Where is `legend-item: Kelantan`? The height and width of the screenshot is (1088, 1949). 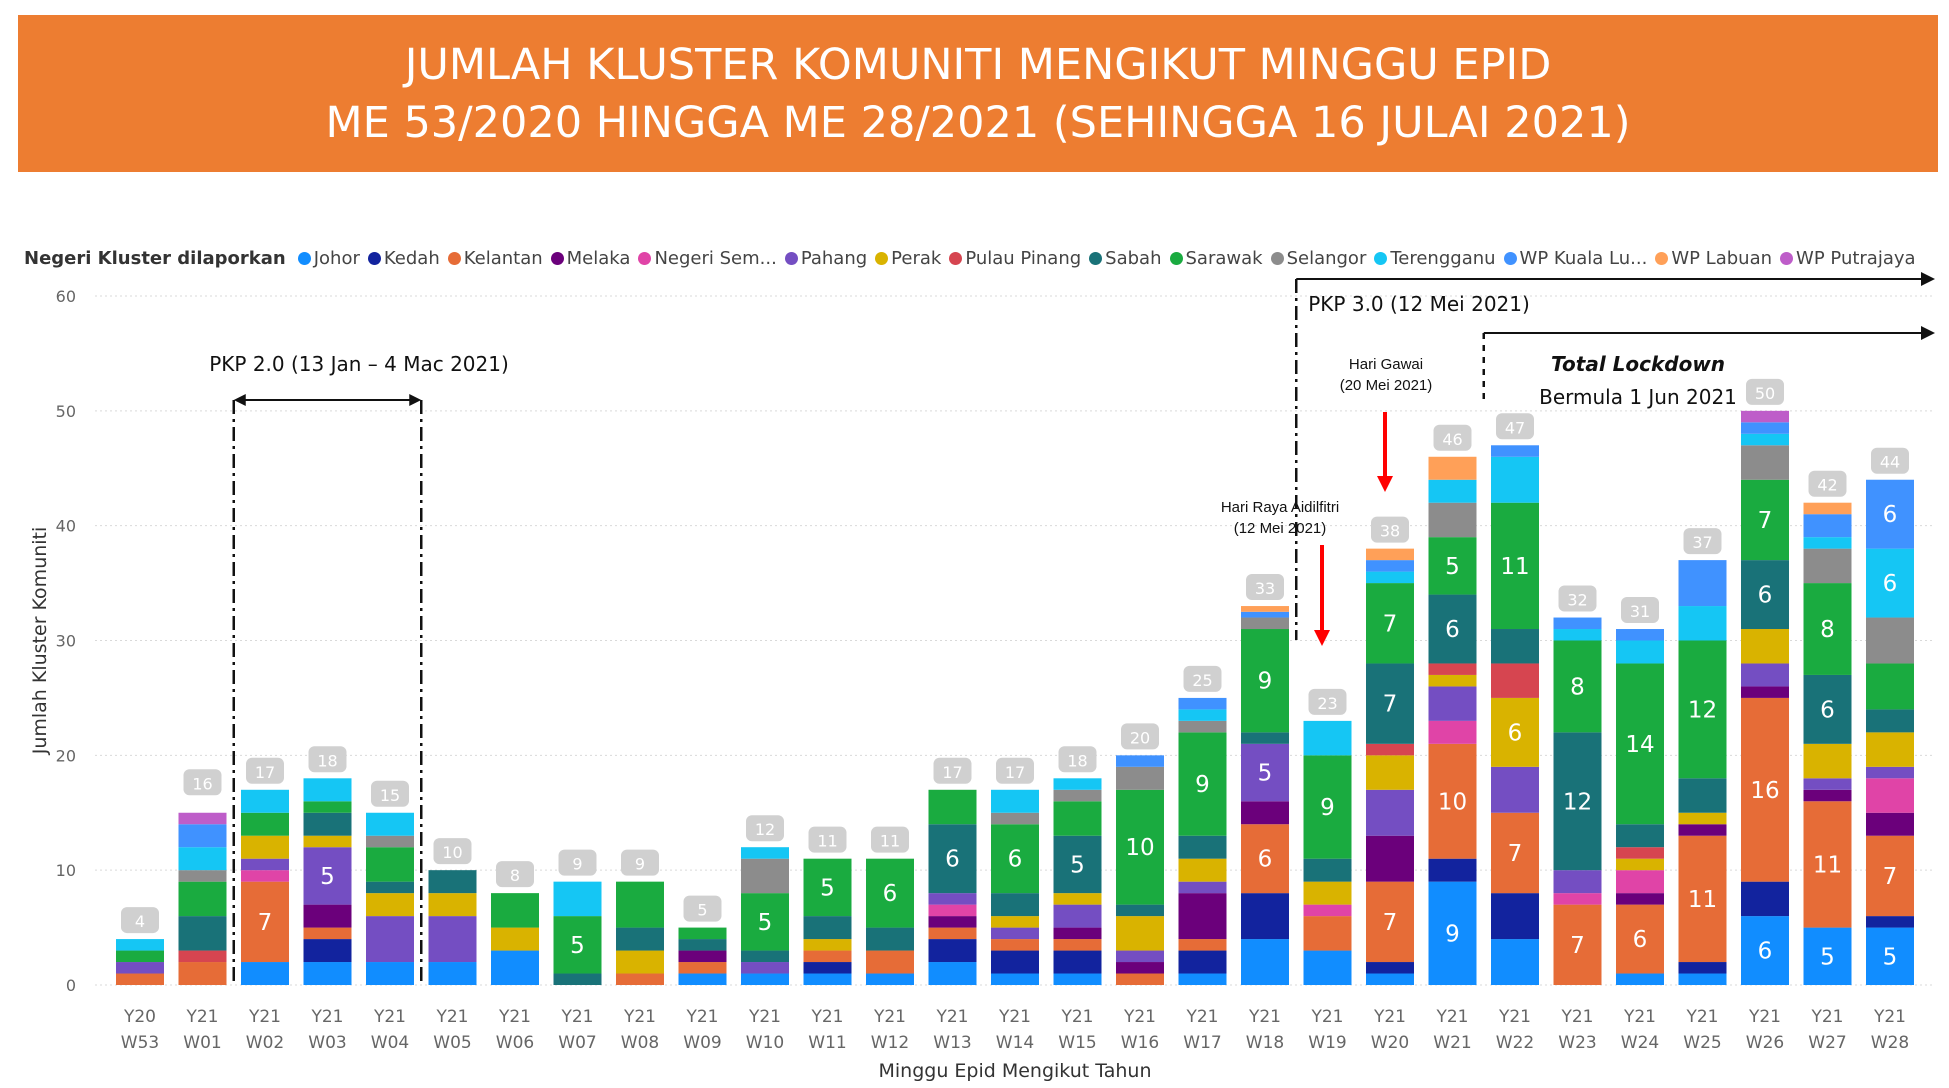
legend-item: Kelantan is located at coordinates (495, 258).